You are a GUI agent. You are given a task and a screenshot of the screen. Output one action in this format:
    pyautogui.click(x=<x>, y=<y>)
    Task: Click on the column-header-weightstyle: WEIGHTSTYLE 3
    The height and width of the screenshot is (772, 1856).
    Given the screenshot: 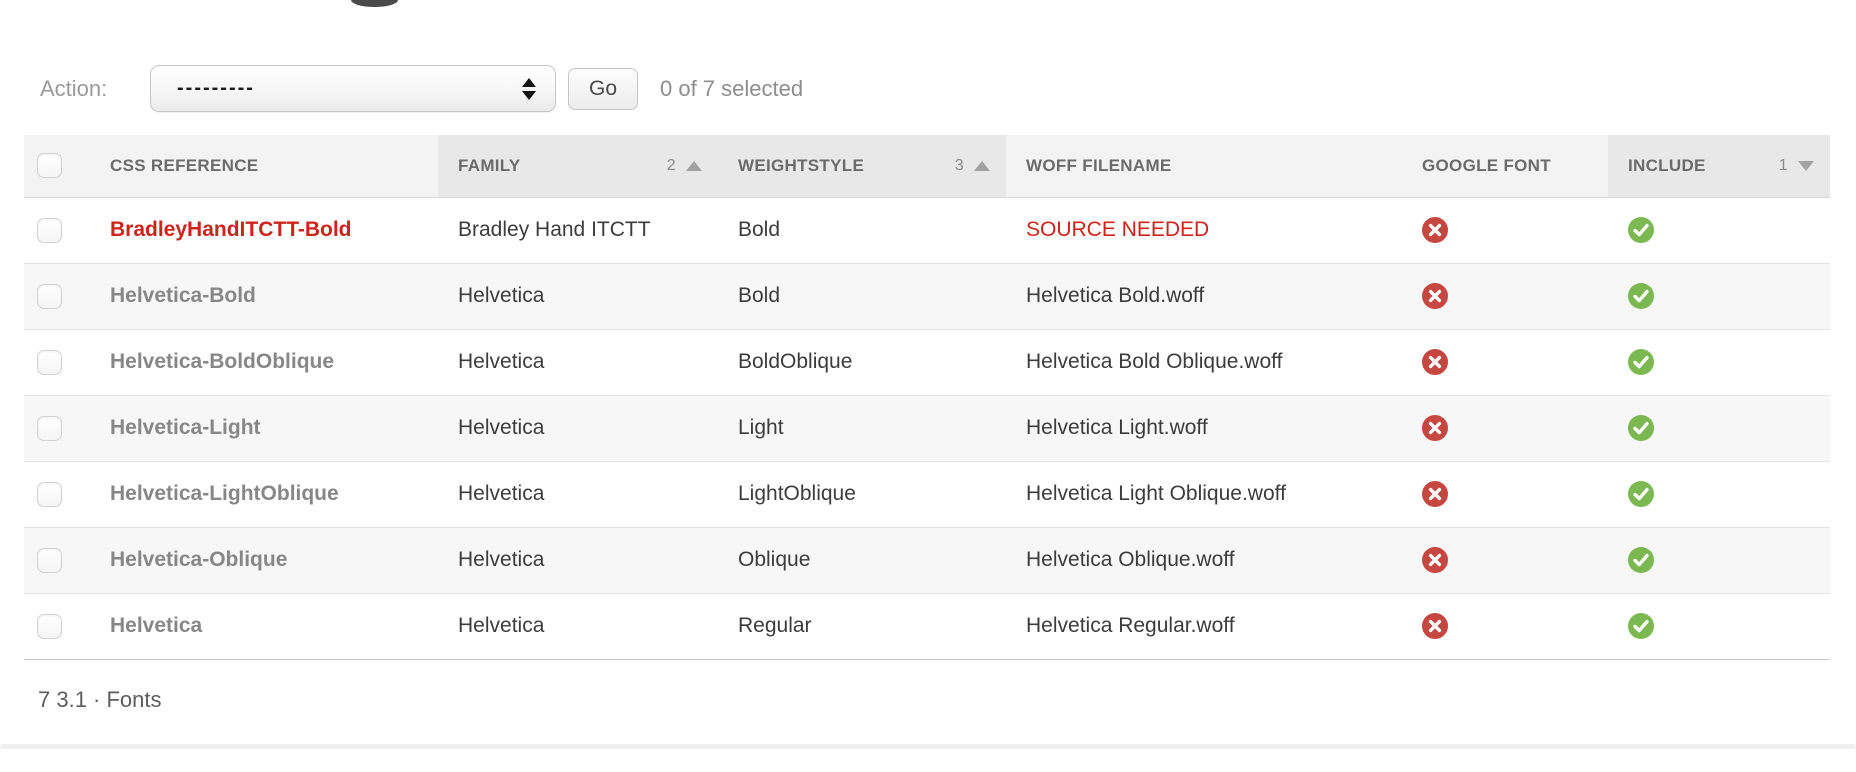 What is the action you would take?
    pyautogui.click(x=862, y=166)
    